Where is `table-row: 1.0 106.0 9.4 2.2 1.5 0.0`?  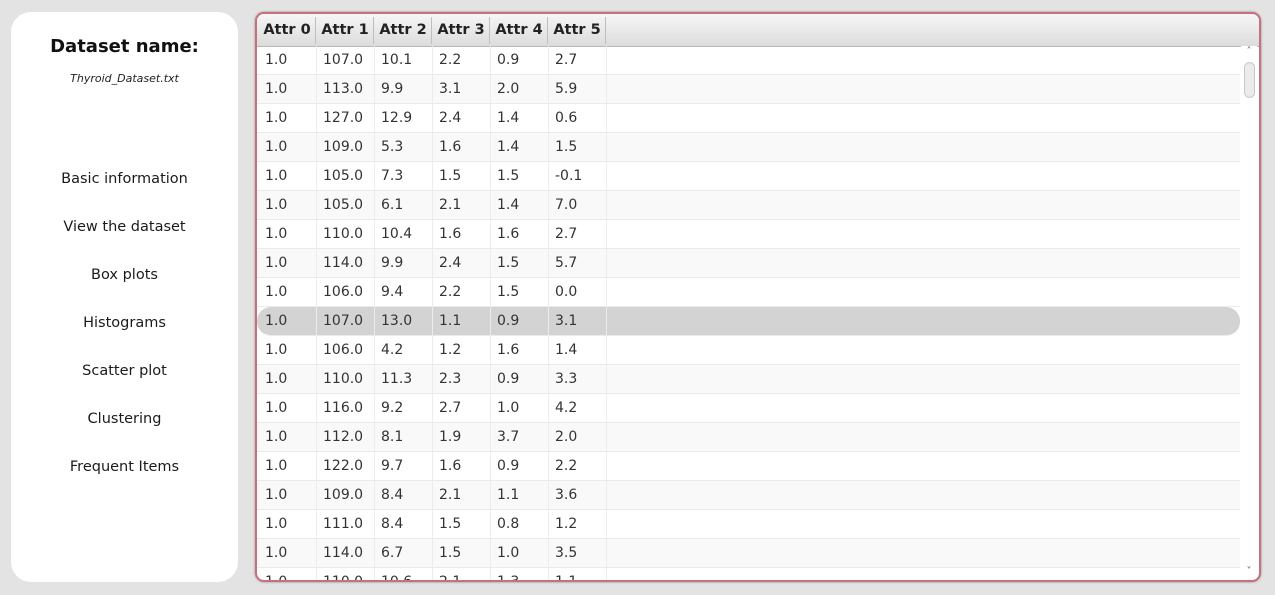
table-row: 1.0 106.0 9.4 2.2 1.5 0.0 is located at coordinates (748, 292).